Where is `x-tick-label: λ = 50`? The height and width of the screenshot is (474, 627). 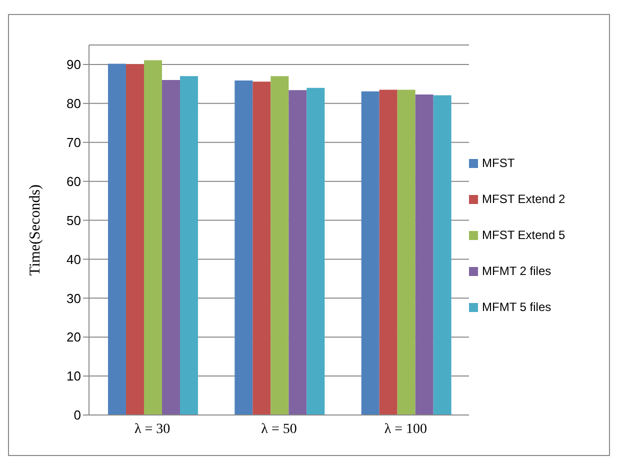
x-tick-label: λ = 50 is located at coordinates (279, 429).